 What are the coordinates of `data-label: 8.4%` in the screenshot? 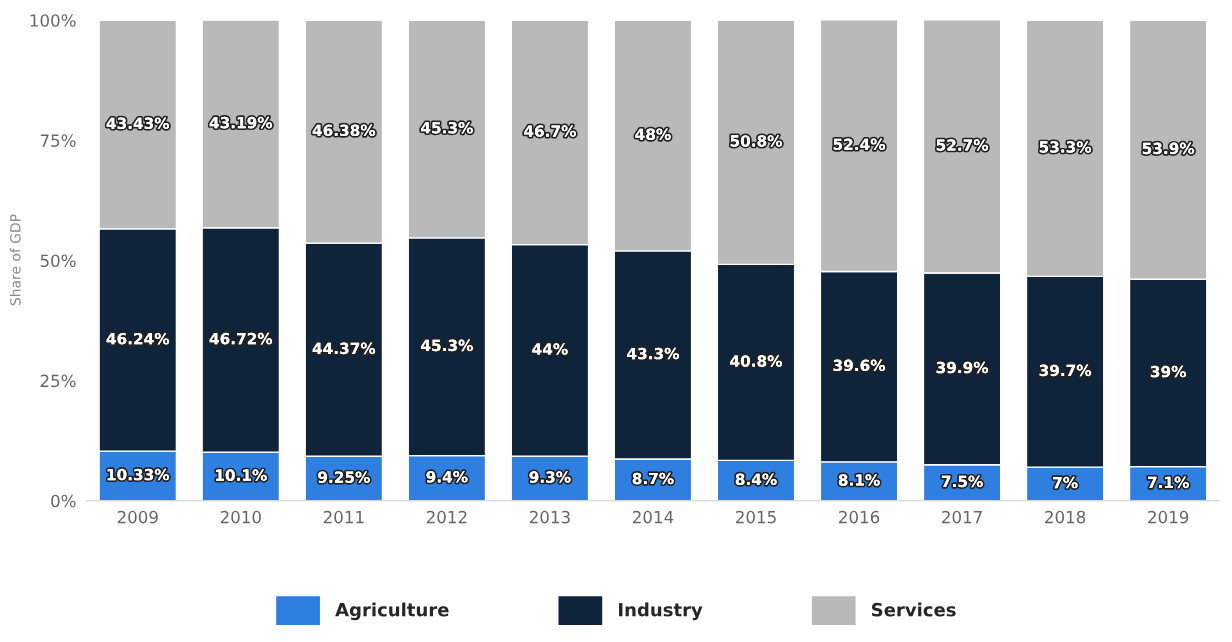 It's located at (756, 479).